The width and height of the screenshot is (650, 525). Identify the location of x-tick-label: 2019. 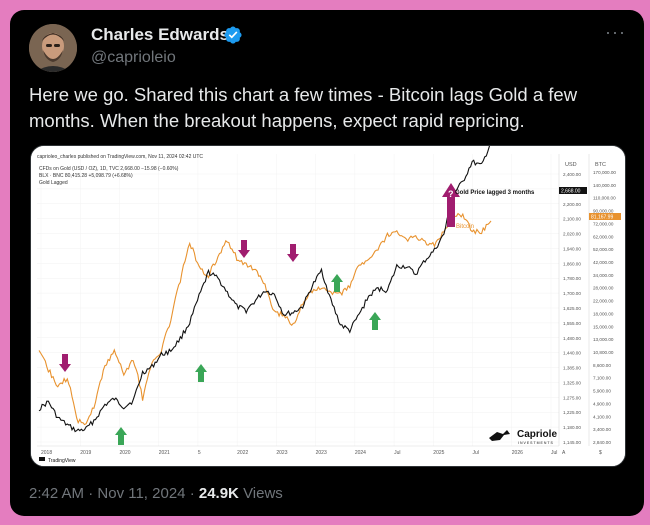
(85, 453).